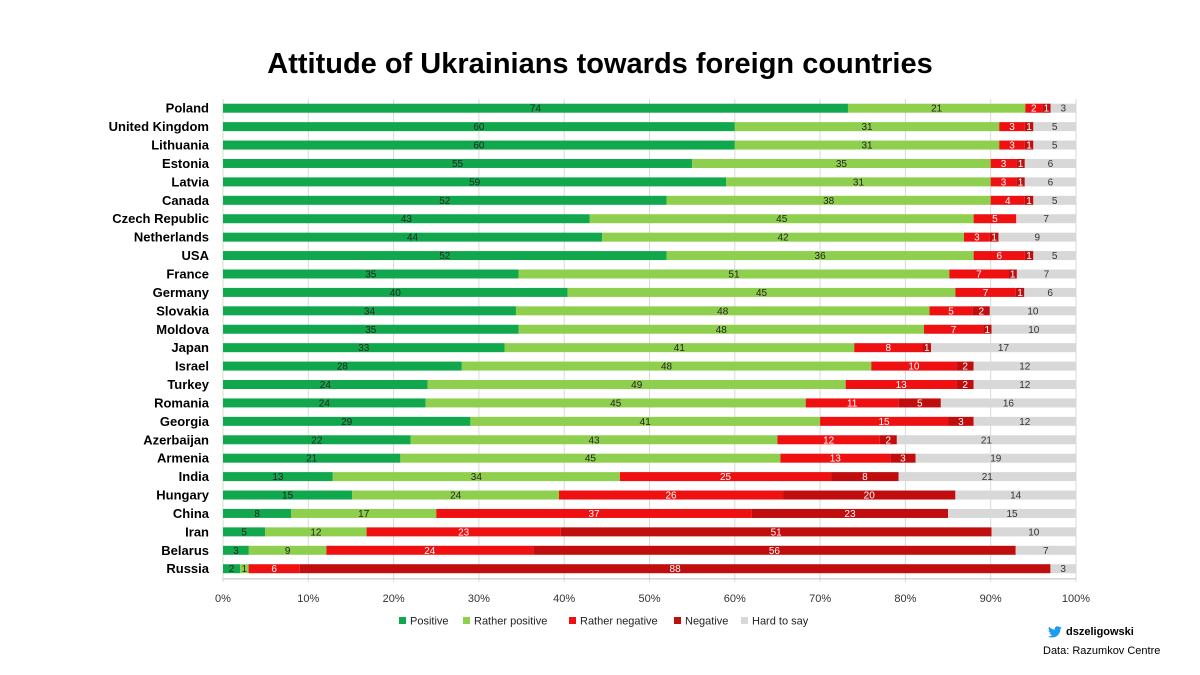 The width and height of the screenshot is (1200, 675). I want to click on data-label-hard-to-say-china: 15, so click(1012, 514).